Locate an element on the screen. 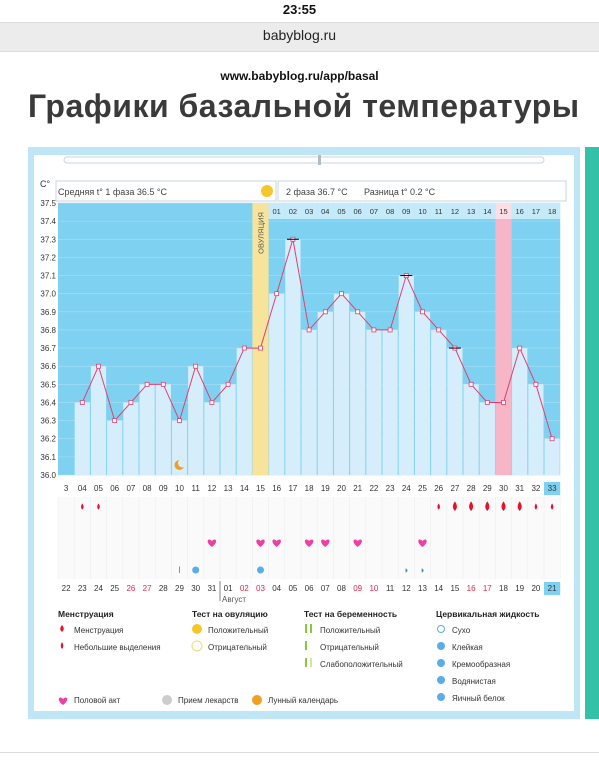 This screenshot has width=599, height=770. date-label: 04 is located at coordinates (276, 588).